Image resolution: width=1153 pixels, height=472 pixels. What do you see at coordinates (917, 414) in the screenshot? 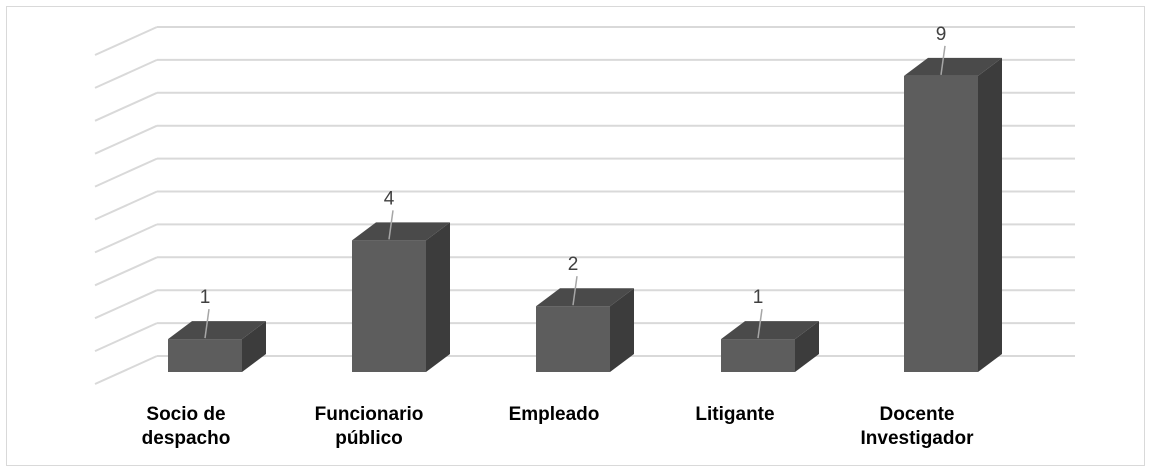
I see `category-label-line: Docente` at bounding box center [917, 414].